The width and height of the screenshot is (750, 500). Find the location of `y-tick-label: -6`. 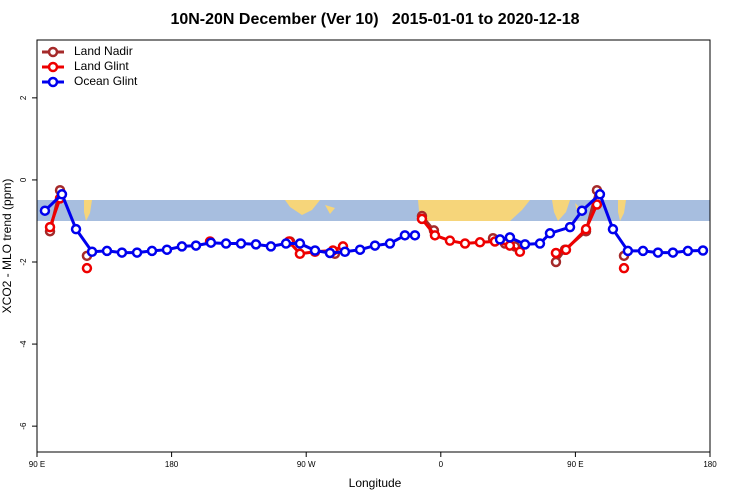

y-tick-label: -6 is located at coordinates (23, 426).